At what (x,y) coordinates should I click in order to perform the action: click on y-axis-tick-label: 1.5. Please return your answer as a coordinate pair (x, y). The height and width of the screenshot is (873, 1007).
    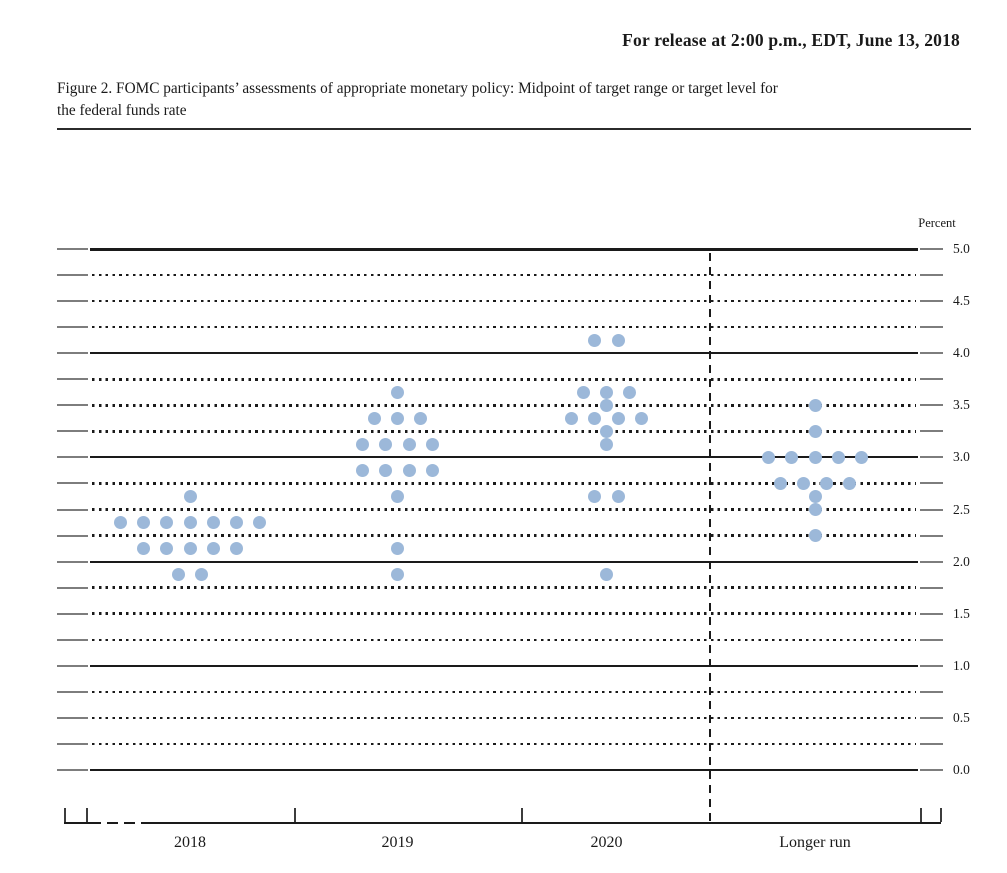
    Looking at the image, I should click on (961, 613).